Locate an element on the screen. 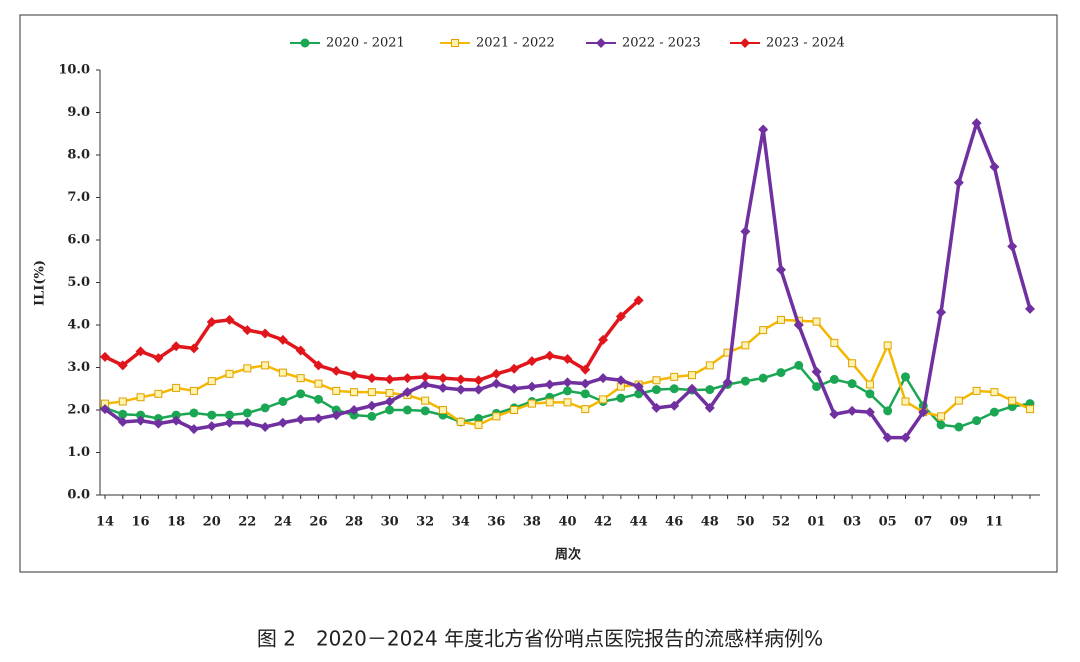 Image resolution: width=1080 pixels, height=662 pixels. x-tick-label: 32 is located at coordinates (425, 522).